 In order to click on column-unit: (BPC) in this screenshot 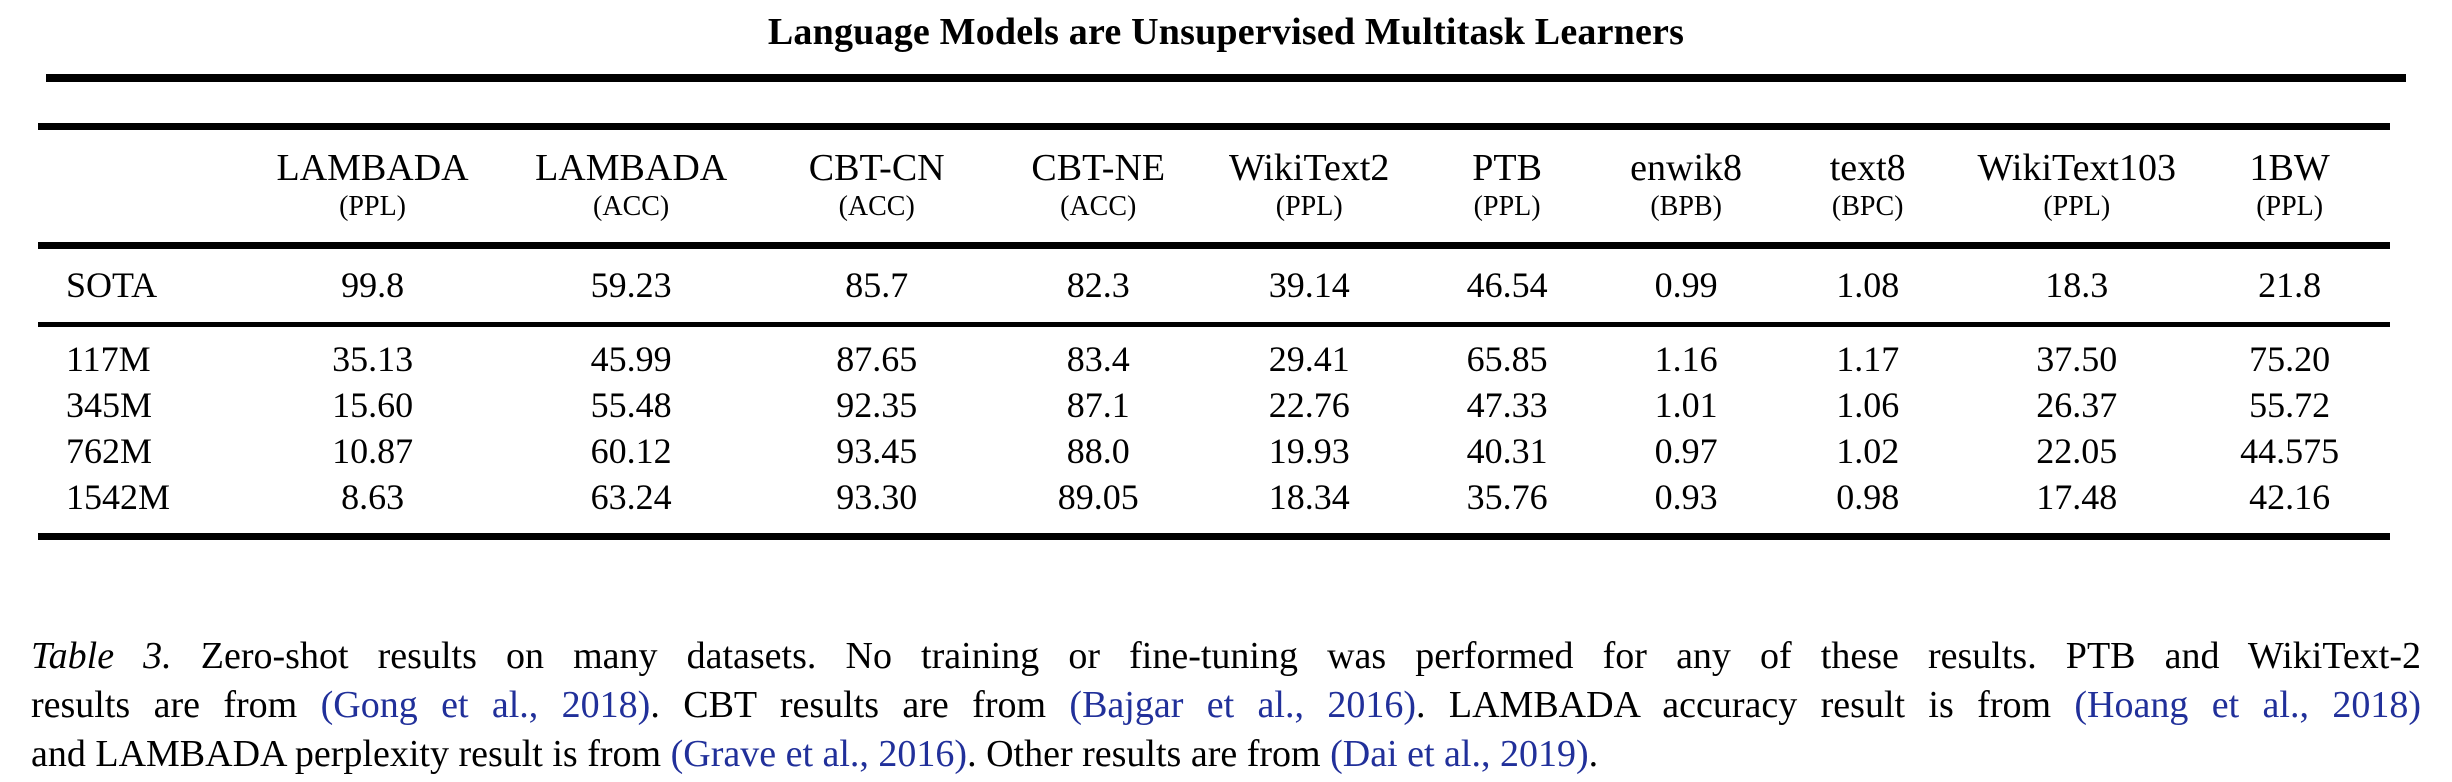, I will do `click(1867, 206)`.